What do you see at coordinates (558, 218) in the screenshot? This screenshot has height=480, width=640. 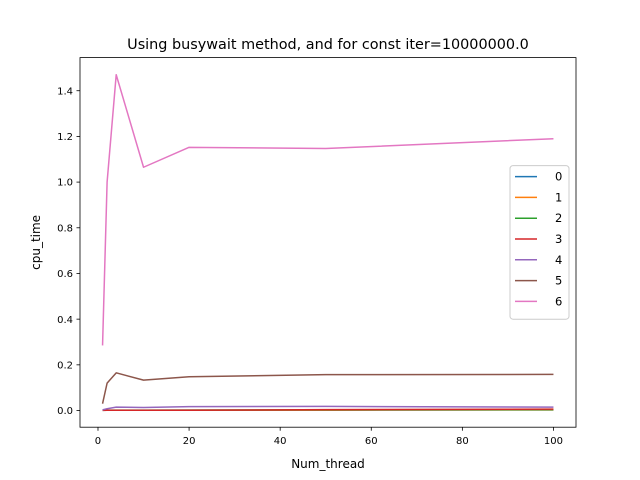 I see `legend-label-2: 2` at bounding box center [558, 218].